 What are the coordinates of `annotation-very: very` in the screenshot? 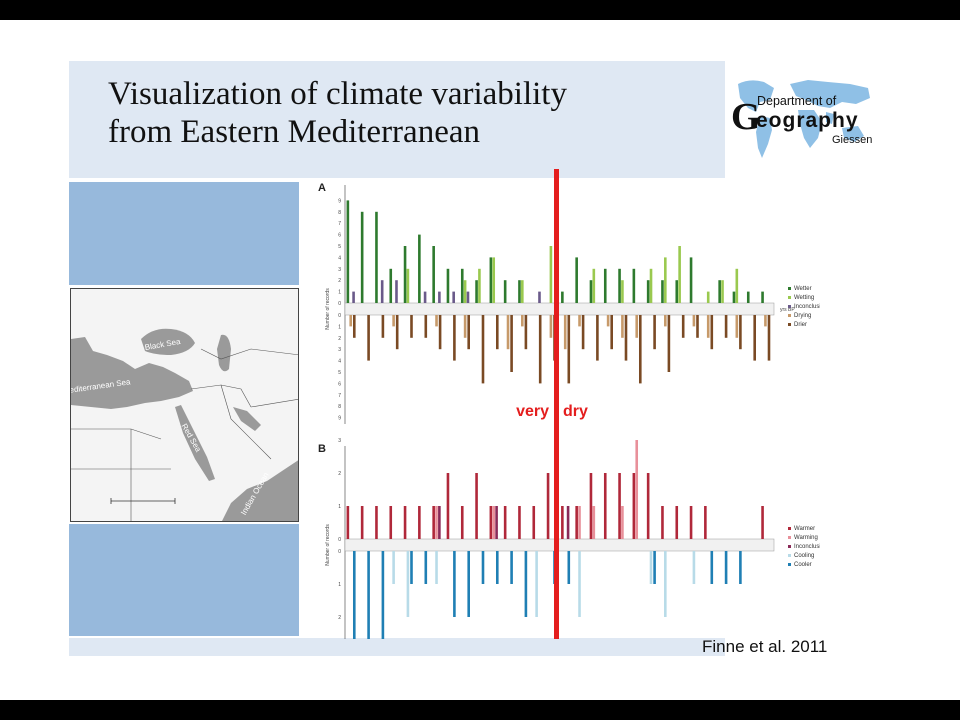 It's located at (532, 411).